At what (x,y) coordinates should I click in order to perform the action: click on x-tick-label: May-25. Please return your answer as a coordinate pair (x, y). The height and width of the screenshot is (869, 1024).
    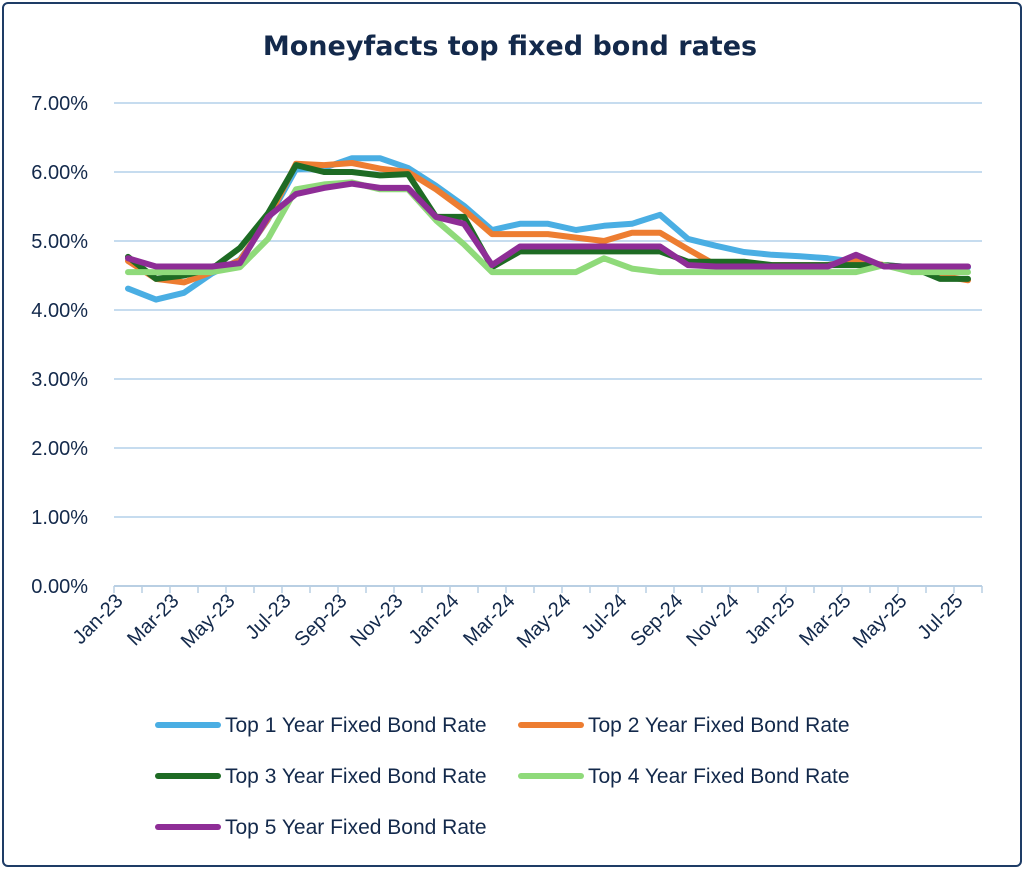
    Looking at the image, I should click on (880, 621).